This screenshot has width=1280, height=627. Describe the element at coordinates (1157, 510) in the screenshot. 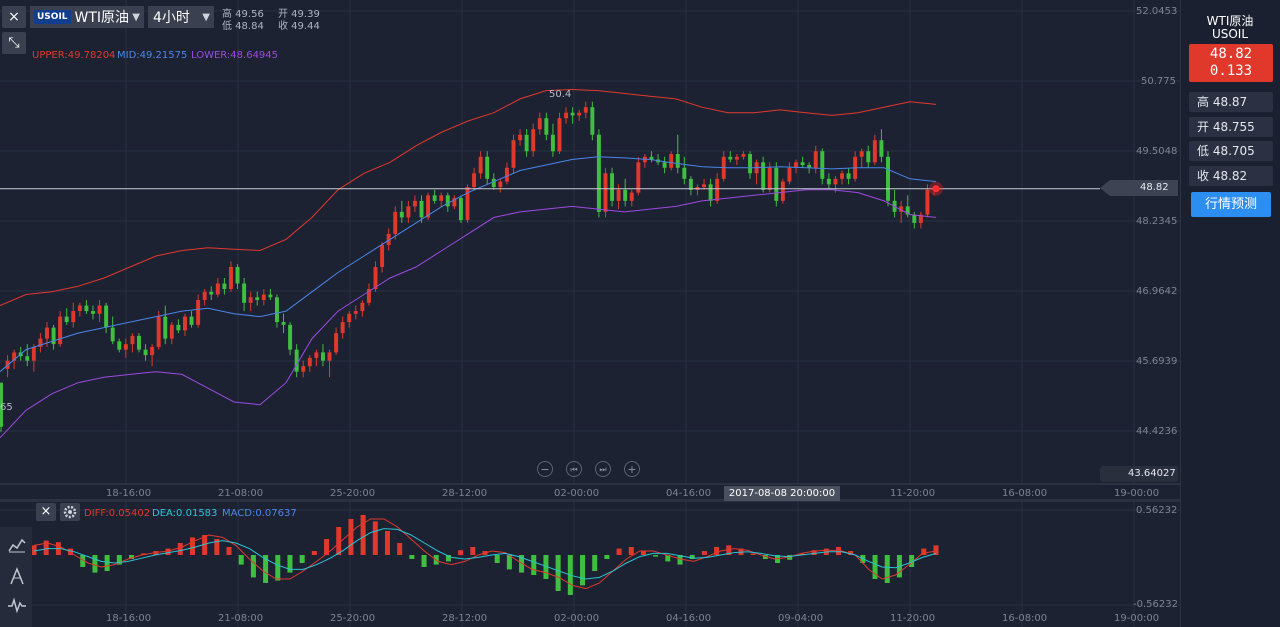

I see `macd-axis-top: 0.56232` at that location.